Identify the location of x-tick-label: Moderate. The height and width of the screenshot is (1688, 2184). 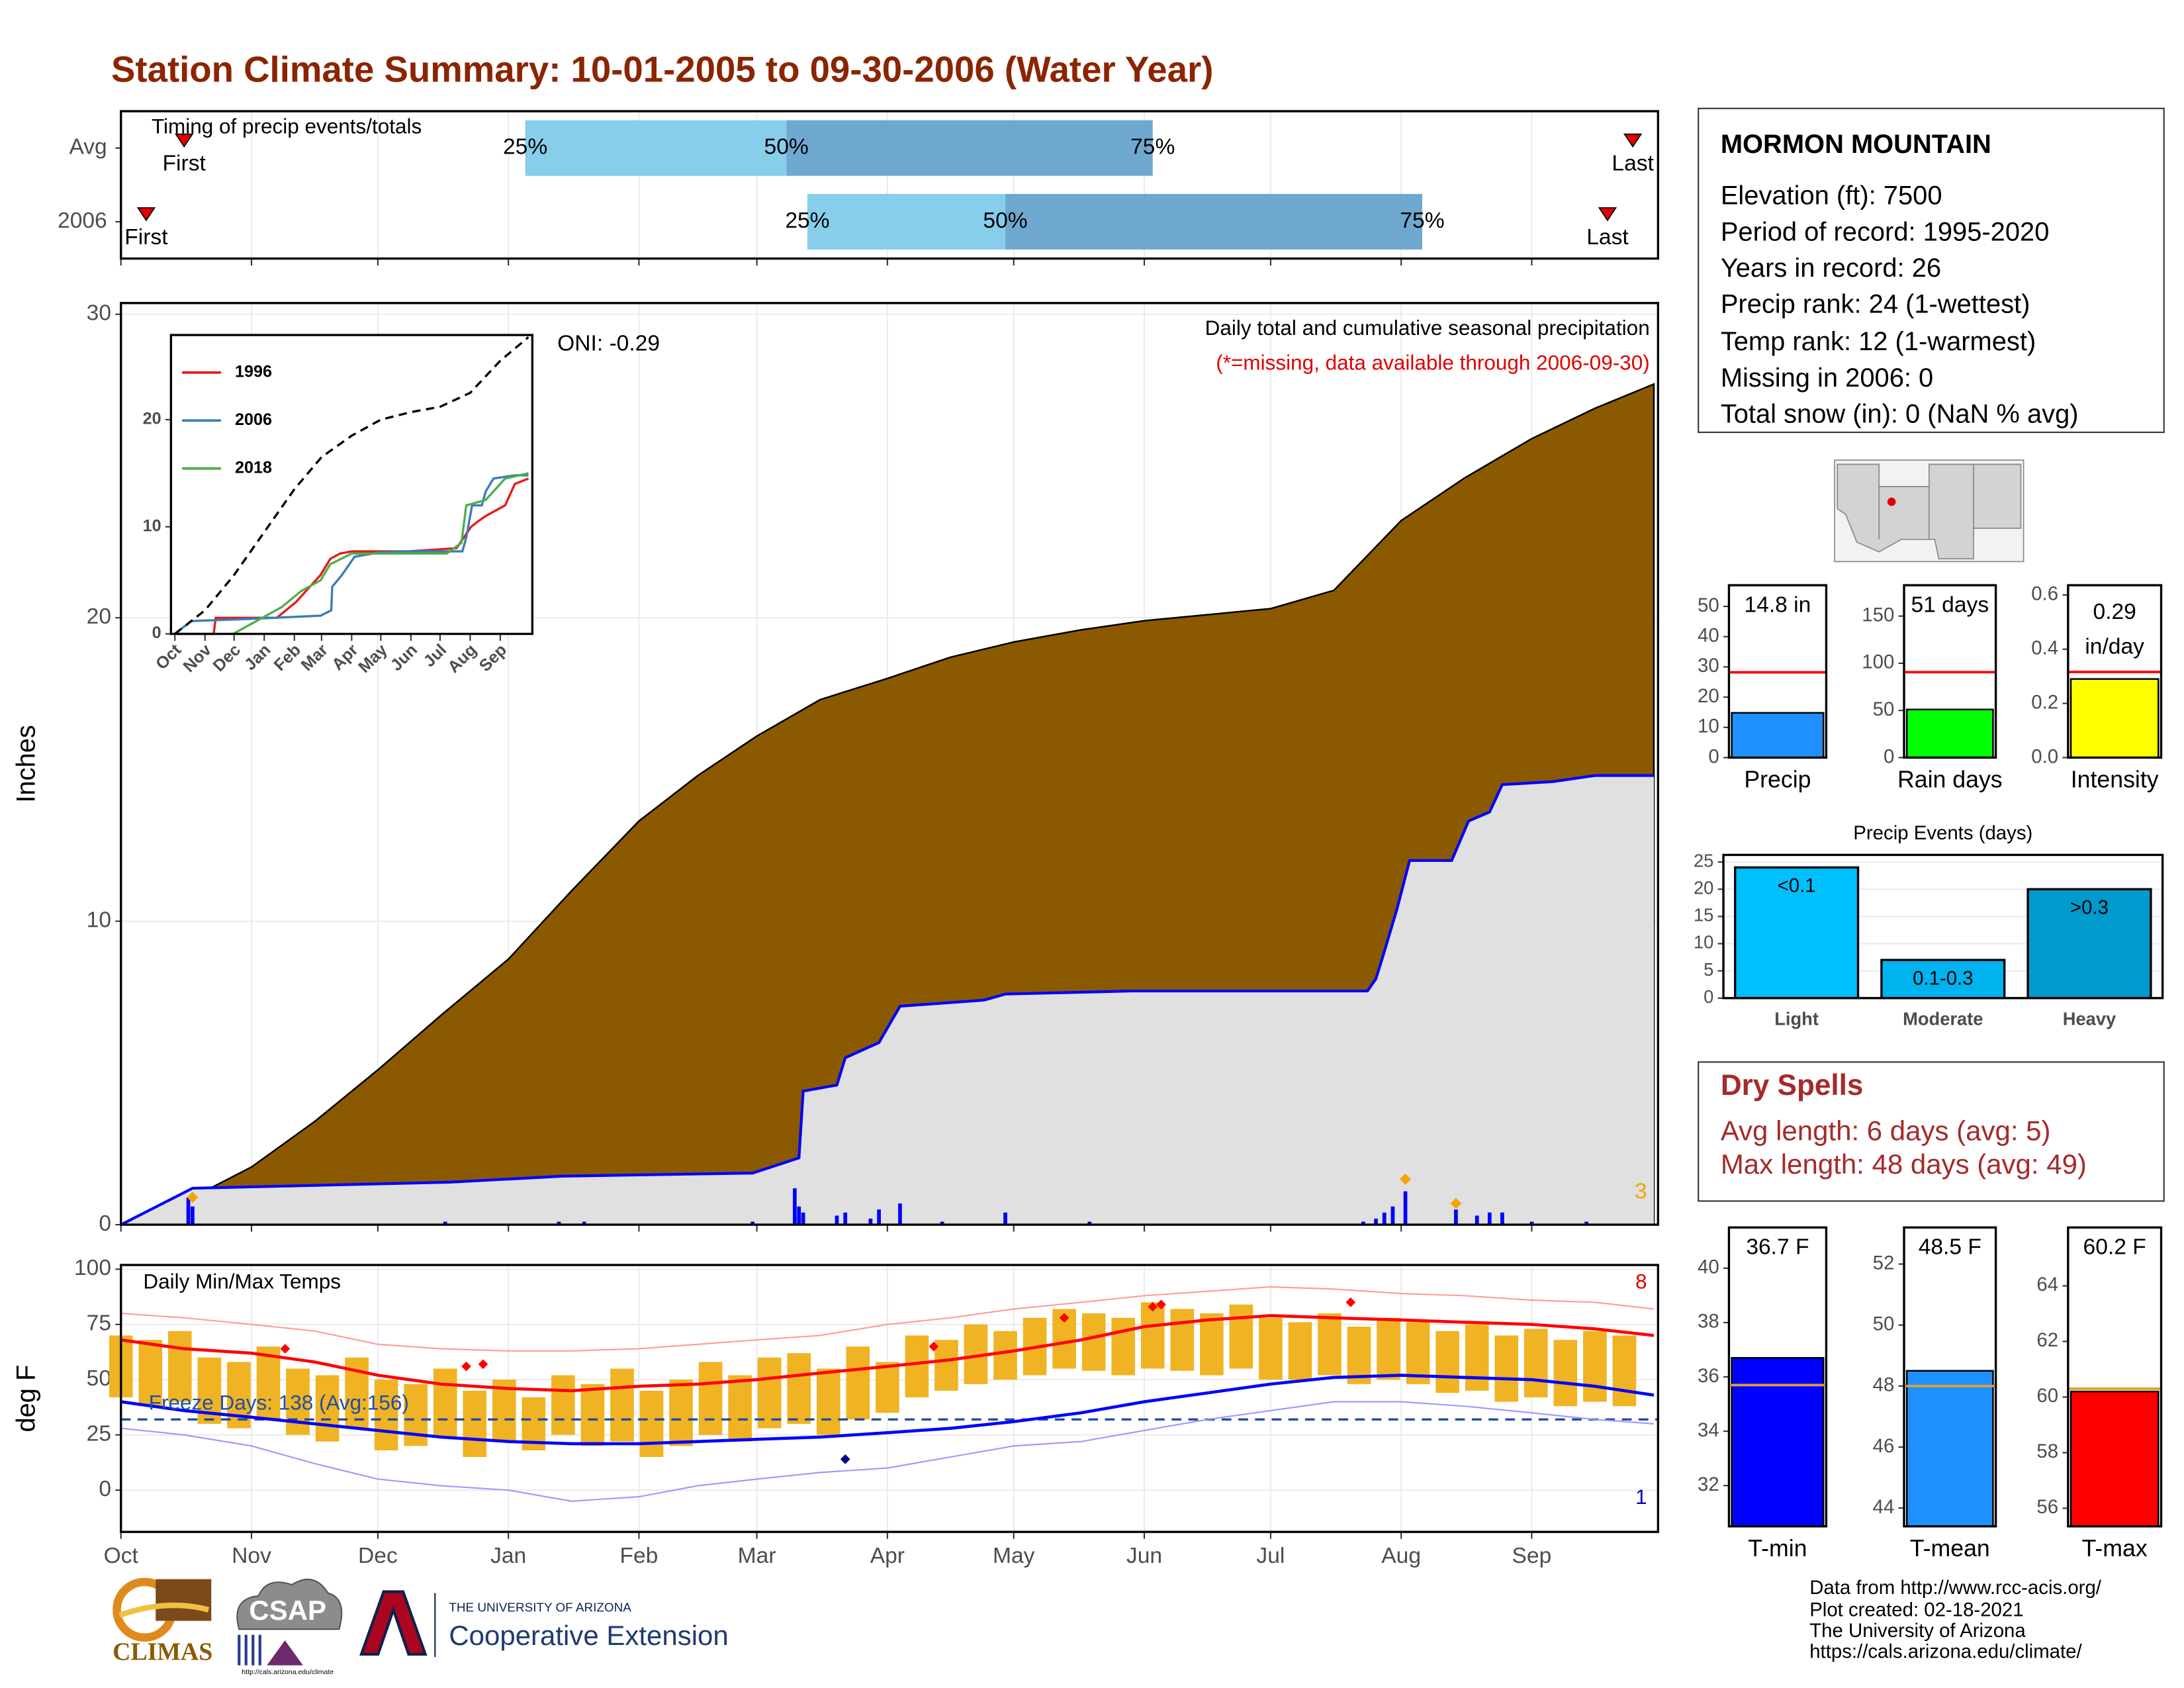
(1943, 1019).